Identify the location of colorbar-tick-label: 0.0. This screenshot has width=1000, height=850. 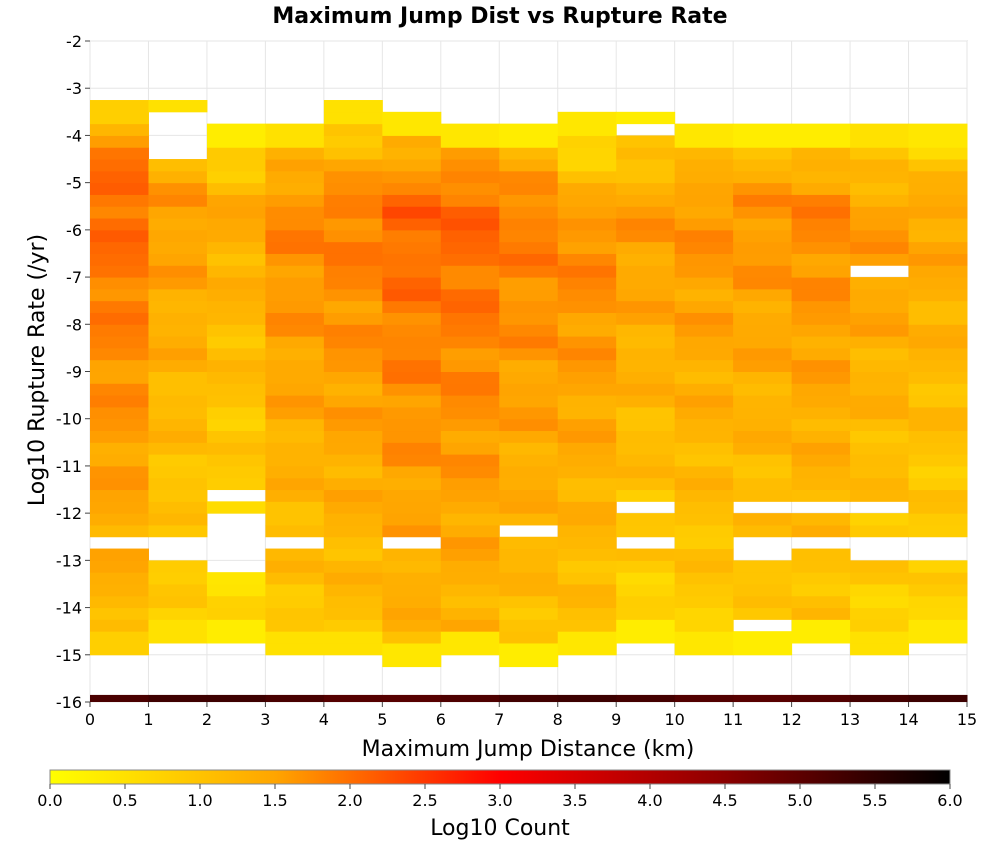
(49, 800).